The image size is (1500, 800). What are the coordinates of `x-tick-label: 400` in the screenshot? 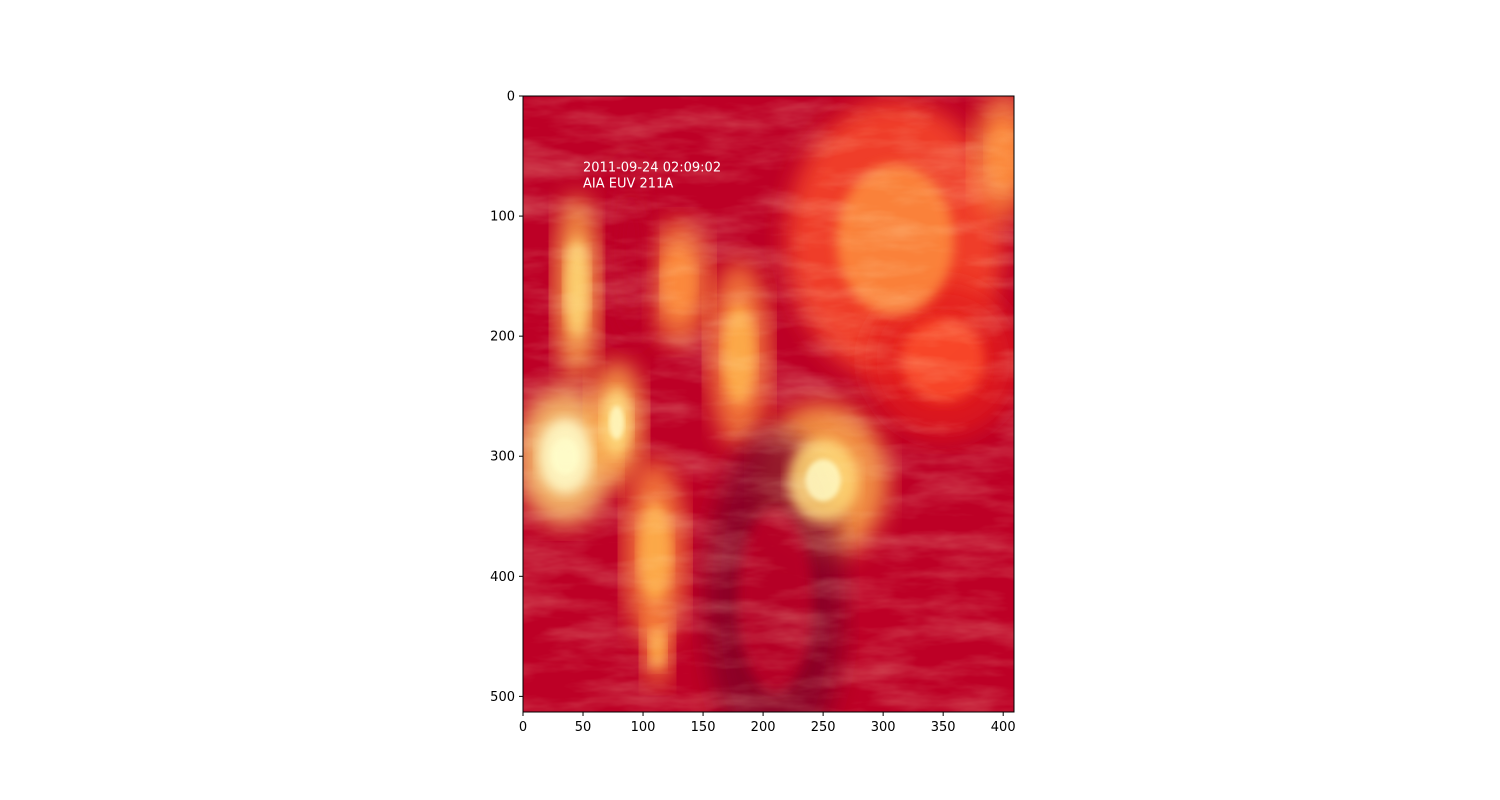 It's located at (1003, 727).